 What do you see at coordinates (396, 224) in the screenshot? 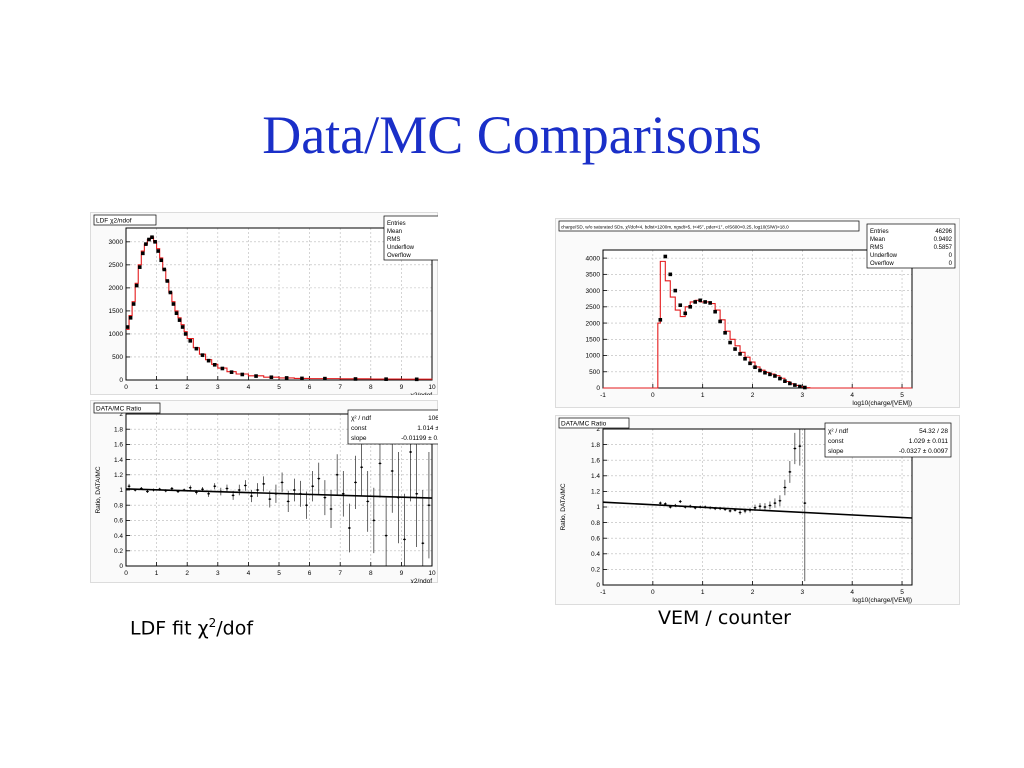
I see `stats-label: Entries` at bounding box center [396, 224].